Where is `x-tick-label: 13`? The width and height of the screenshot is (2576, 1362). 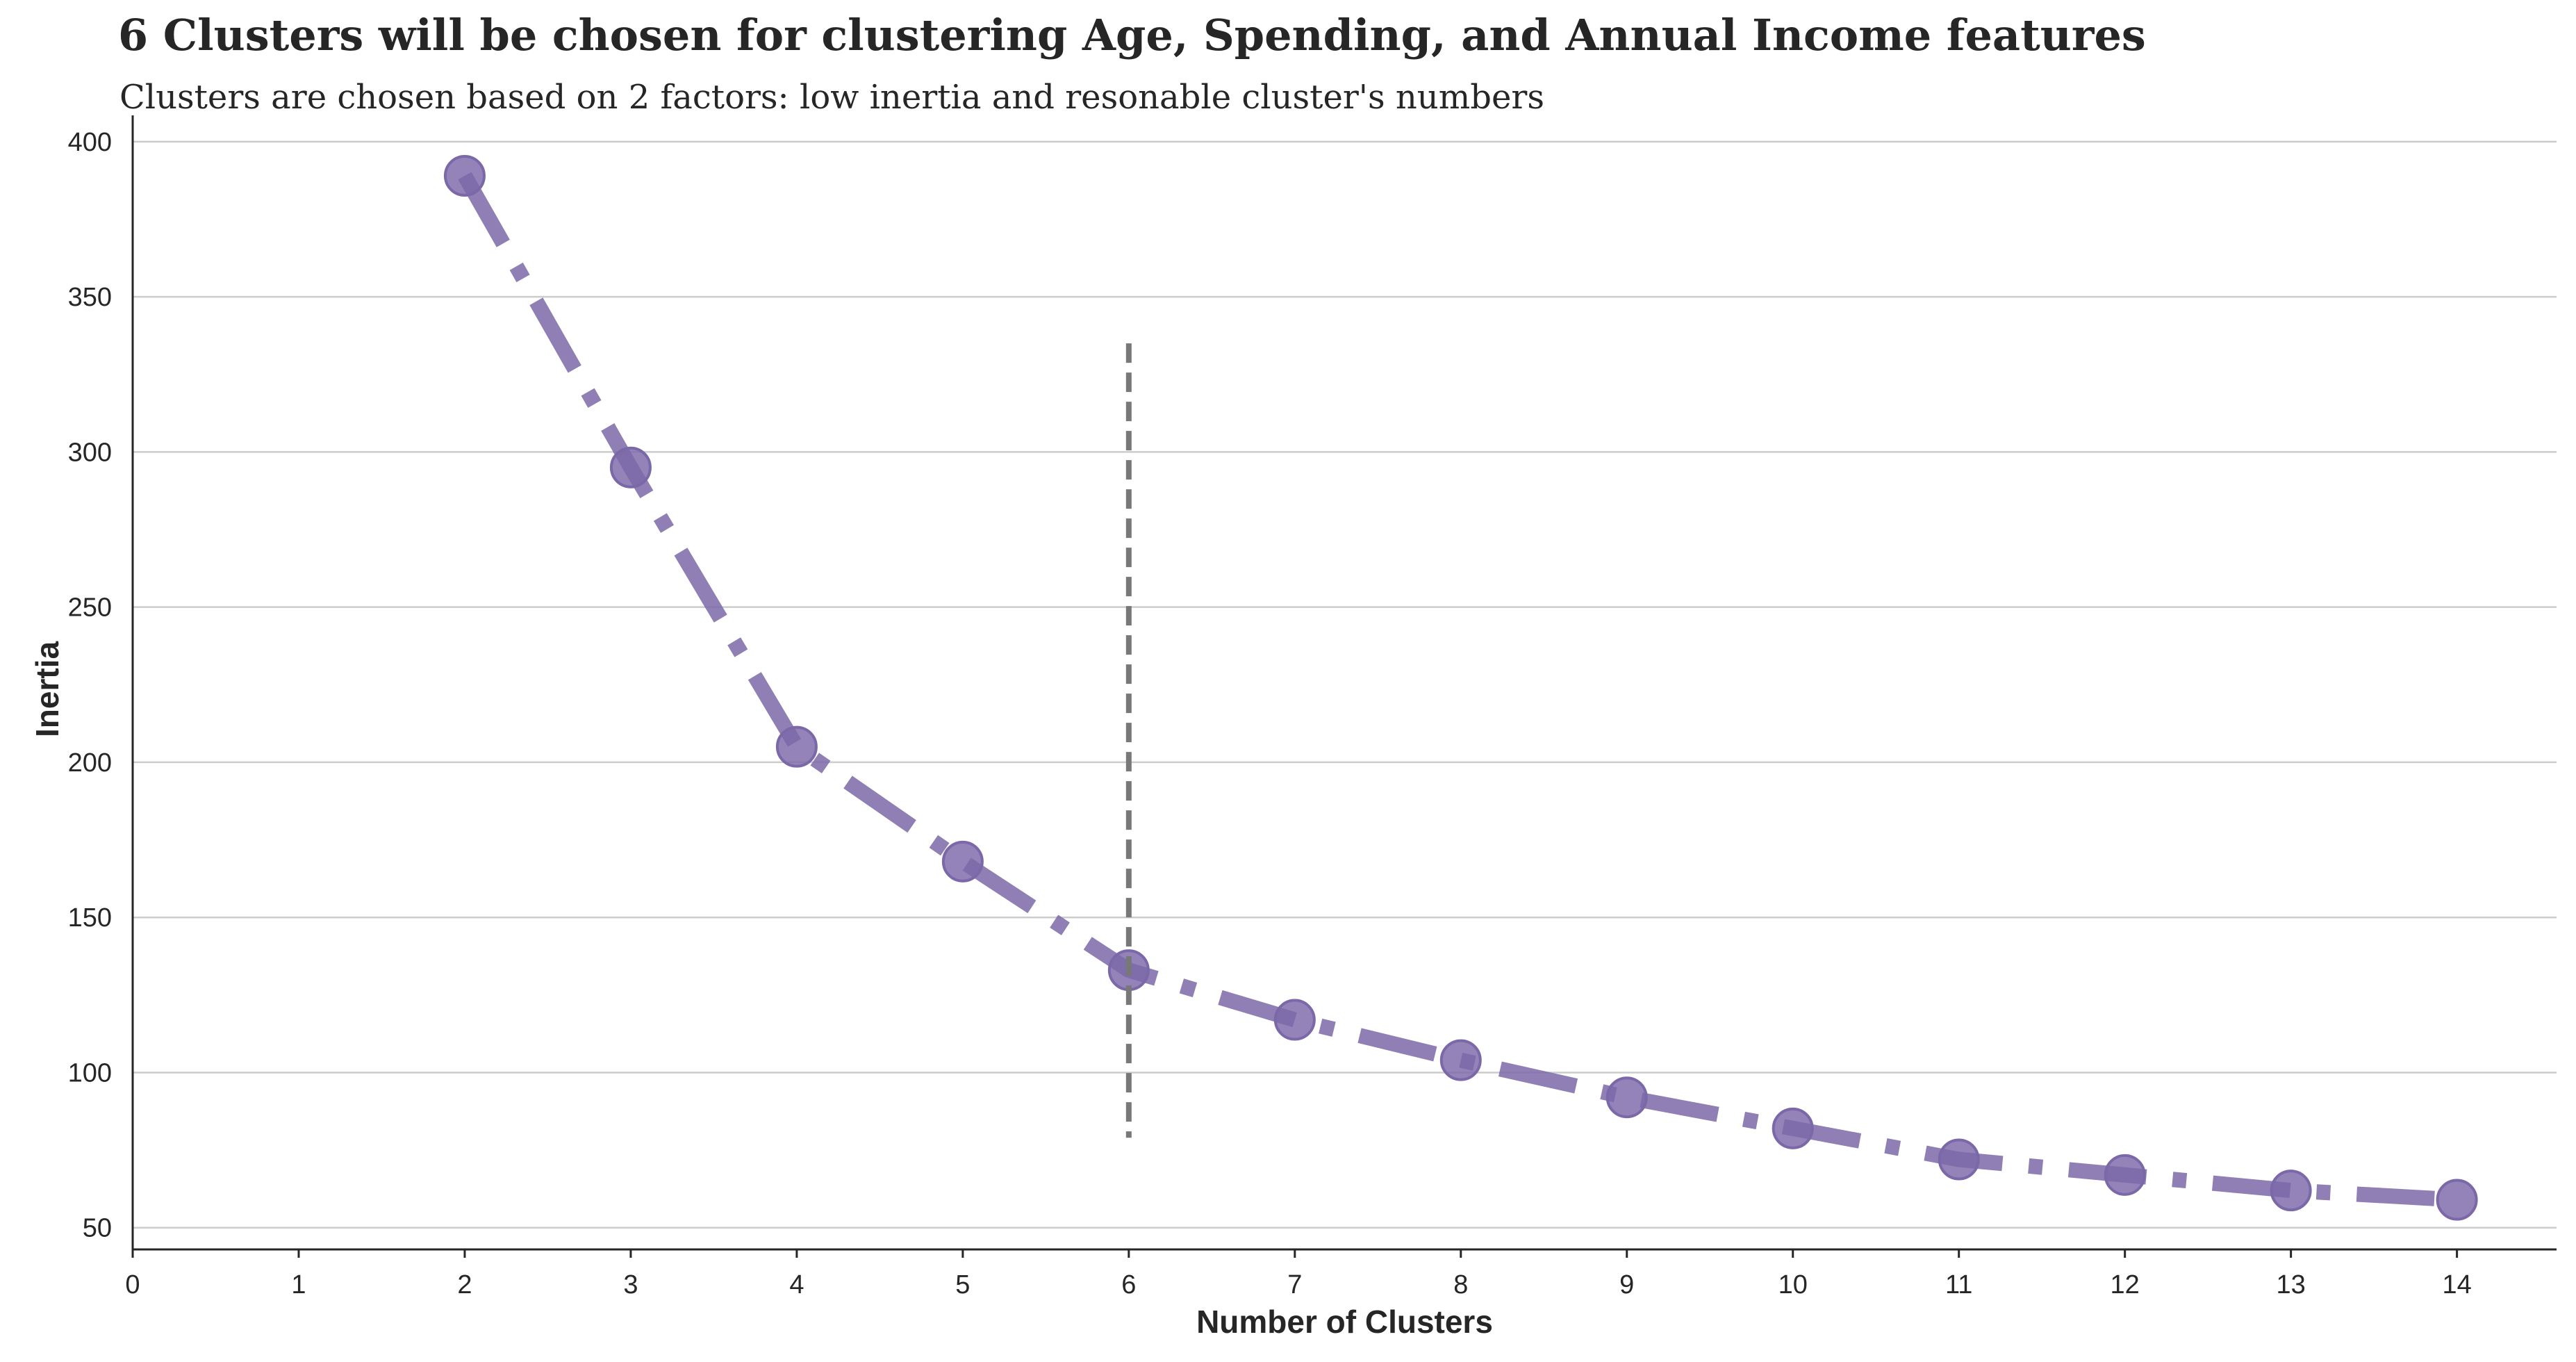
x-tick-label: 13 is located at coordinates (2292, 1284).